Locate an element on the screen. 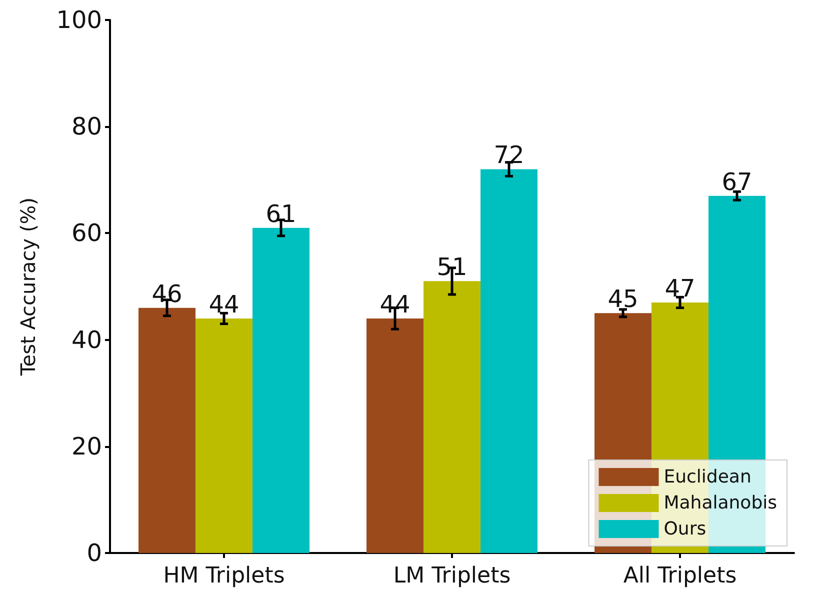 The width and height of the screenshot is (819, 608). data-label: 61 is located at coordinates (281, 214).